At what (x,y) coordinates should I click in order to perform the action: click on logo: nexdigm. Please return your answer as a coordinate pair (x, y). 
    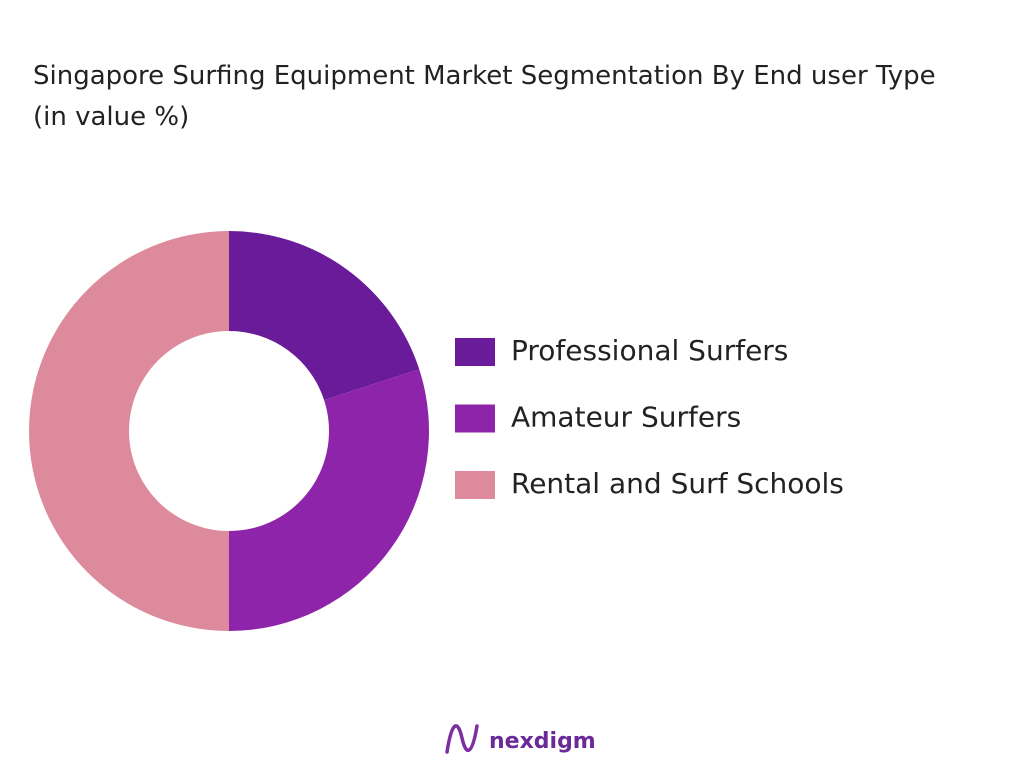
    Looking at the image, I should click on (520, 739).